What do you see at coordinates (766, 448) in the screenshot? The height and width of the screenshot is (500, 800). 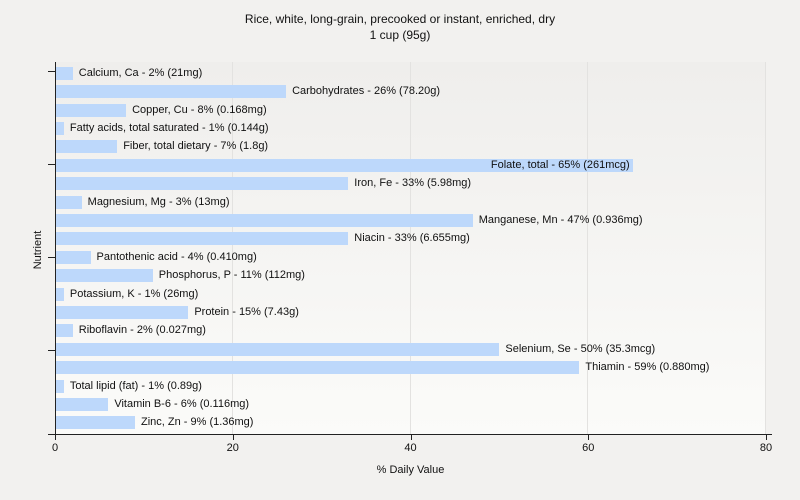 I see `x-tick-label: 80` at bounding box center [766, 448].